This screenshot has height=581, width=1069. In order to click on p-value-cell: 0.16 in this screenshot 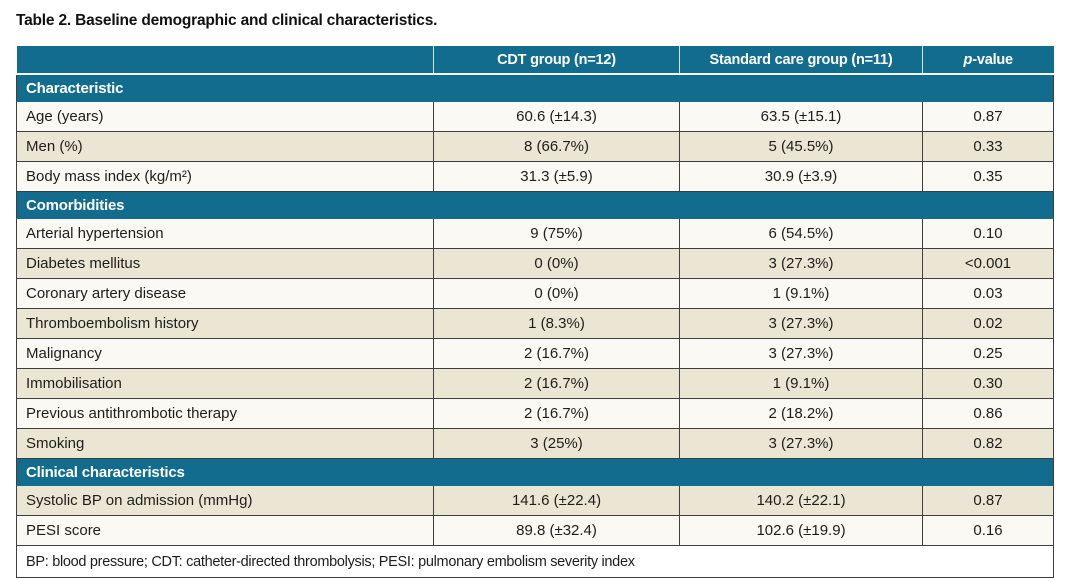, I will do `click(988, 530)`.